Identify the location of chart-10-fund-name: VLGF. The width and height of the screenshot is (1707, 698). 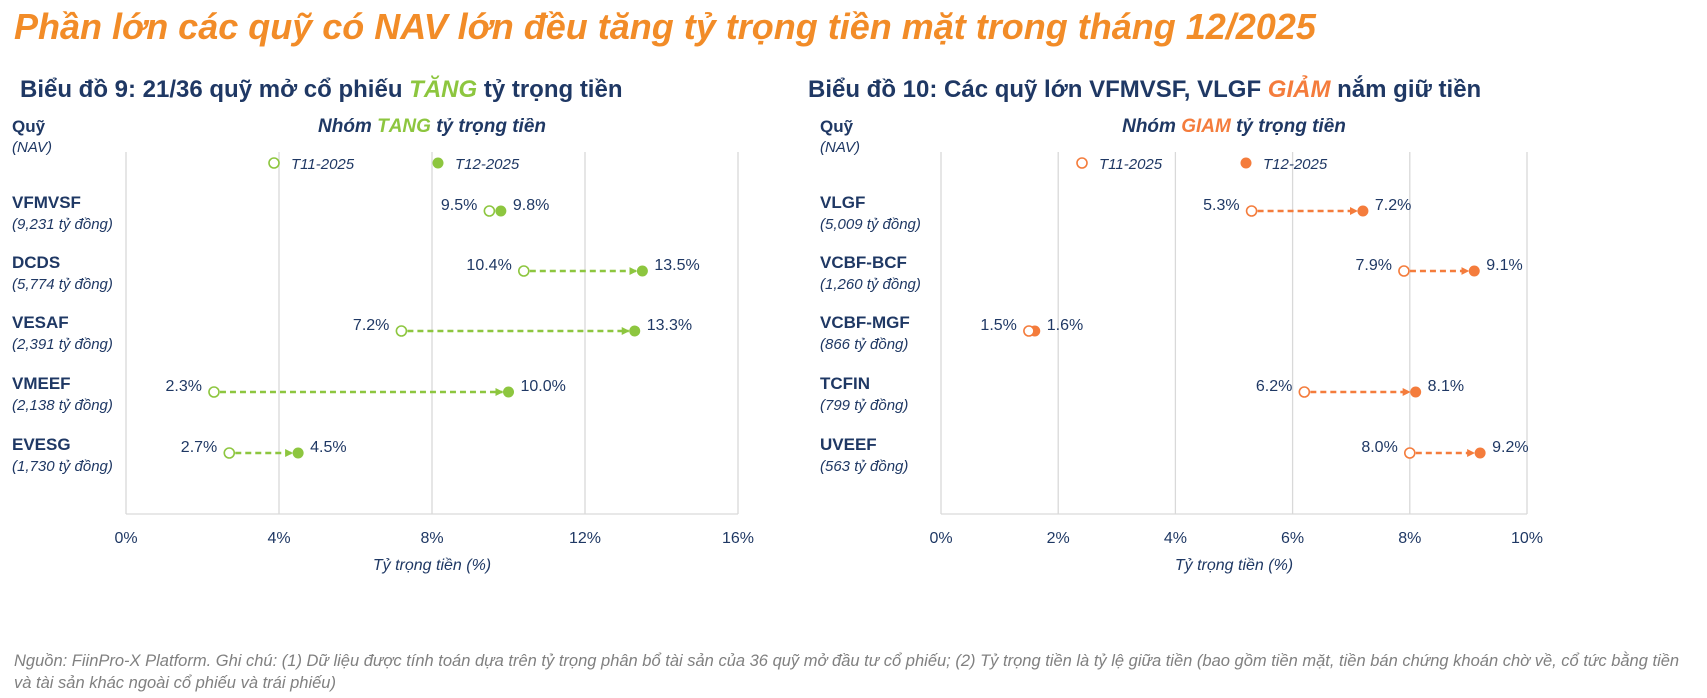
(842, 202).